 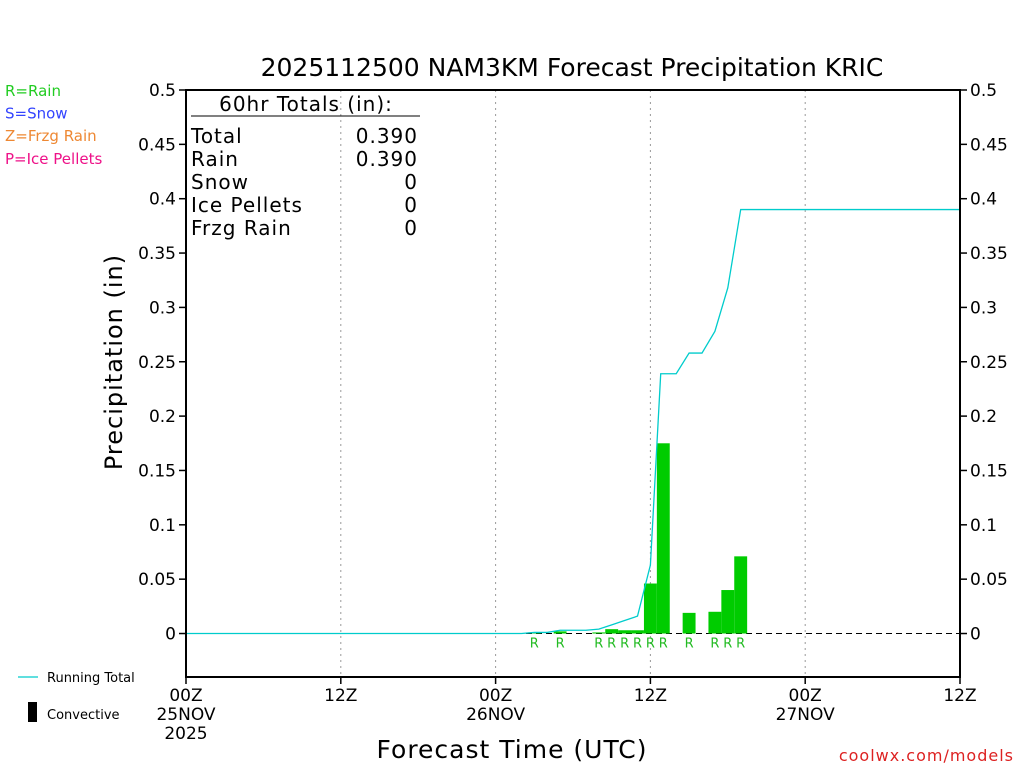 I want to click on totals-row-label: Frzg Rain, so click(x=241, y=228).